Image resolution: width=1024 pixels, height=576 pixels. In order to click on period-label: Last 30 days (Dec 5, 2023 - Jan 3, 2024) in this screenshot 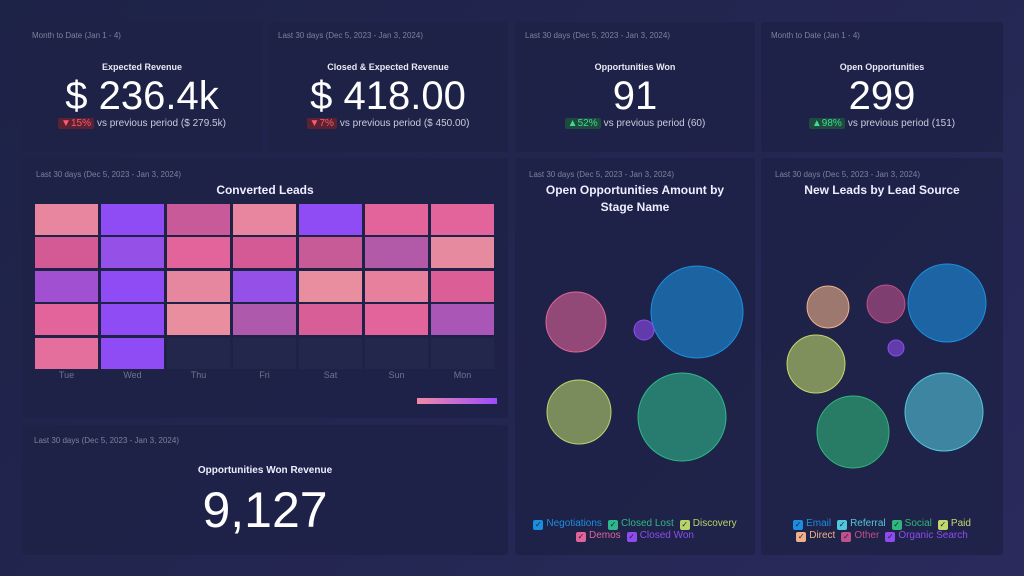, I will do `click(601, 174)`.